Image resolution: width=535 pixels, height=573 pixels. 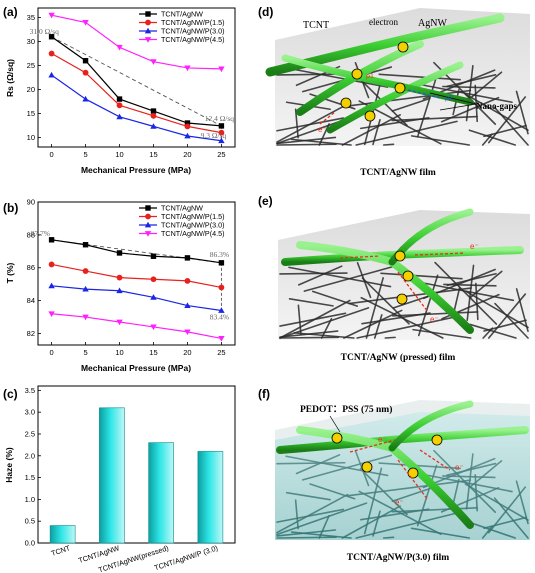 What do you see at coordinates (31, 65) in the screenshot?
I see `y-tick-label: 25` at bounding box center [31, 65].